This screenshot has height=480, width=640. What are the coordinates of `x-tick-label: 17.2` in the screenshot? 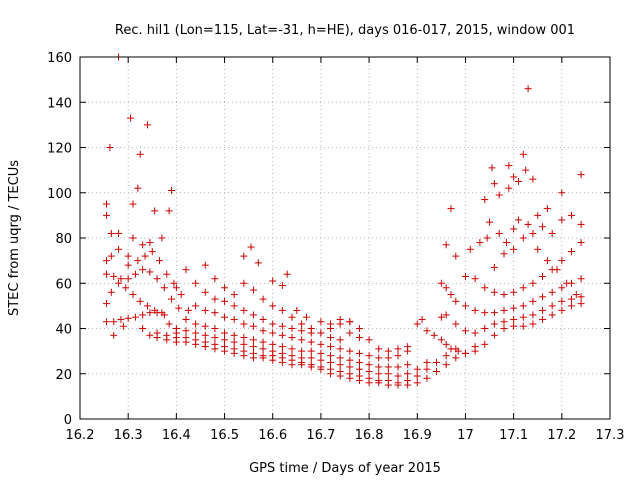 It's located at (561, 435).